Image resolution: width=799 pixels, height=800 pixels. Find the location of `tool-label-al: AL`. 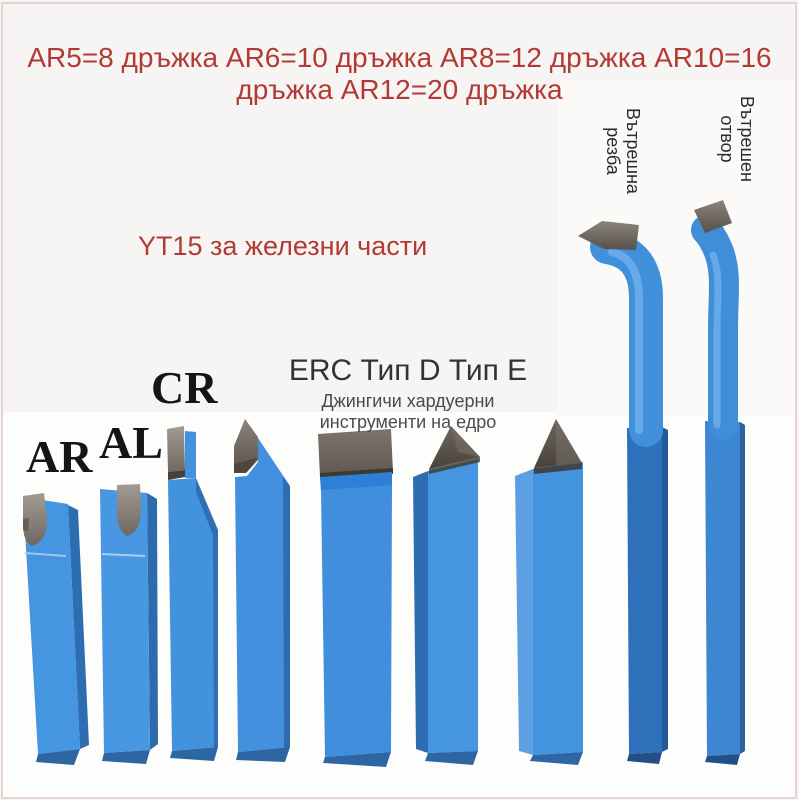

tool-label-al: AL is located at coordinates (131, 442).